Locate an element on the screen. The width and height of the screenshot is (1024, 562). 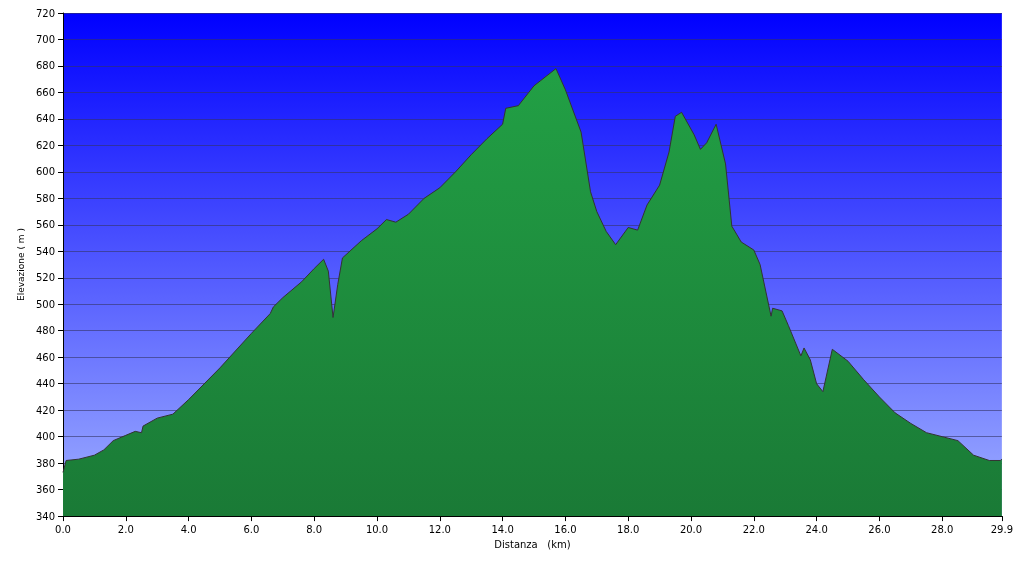
x-tick-label: 22.0 is located at coordinates (753, 529).